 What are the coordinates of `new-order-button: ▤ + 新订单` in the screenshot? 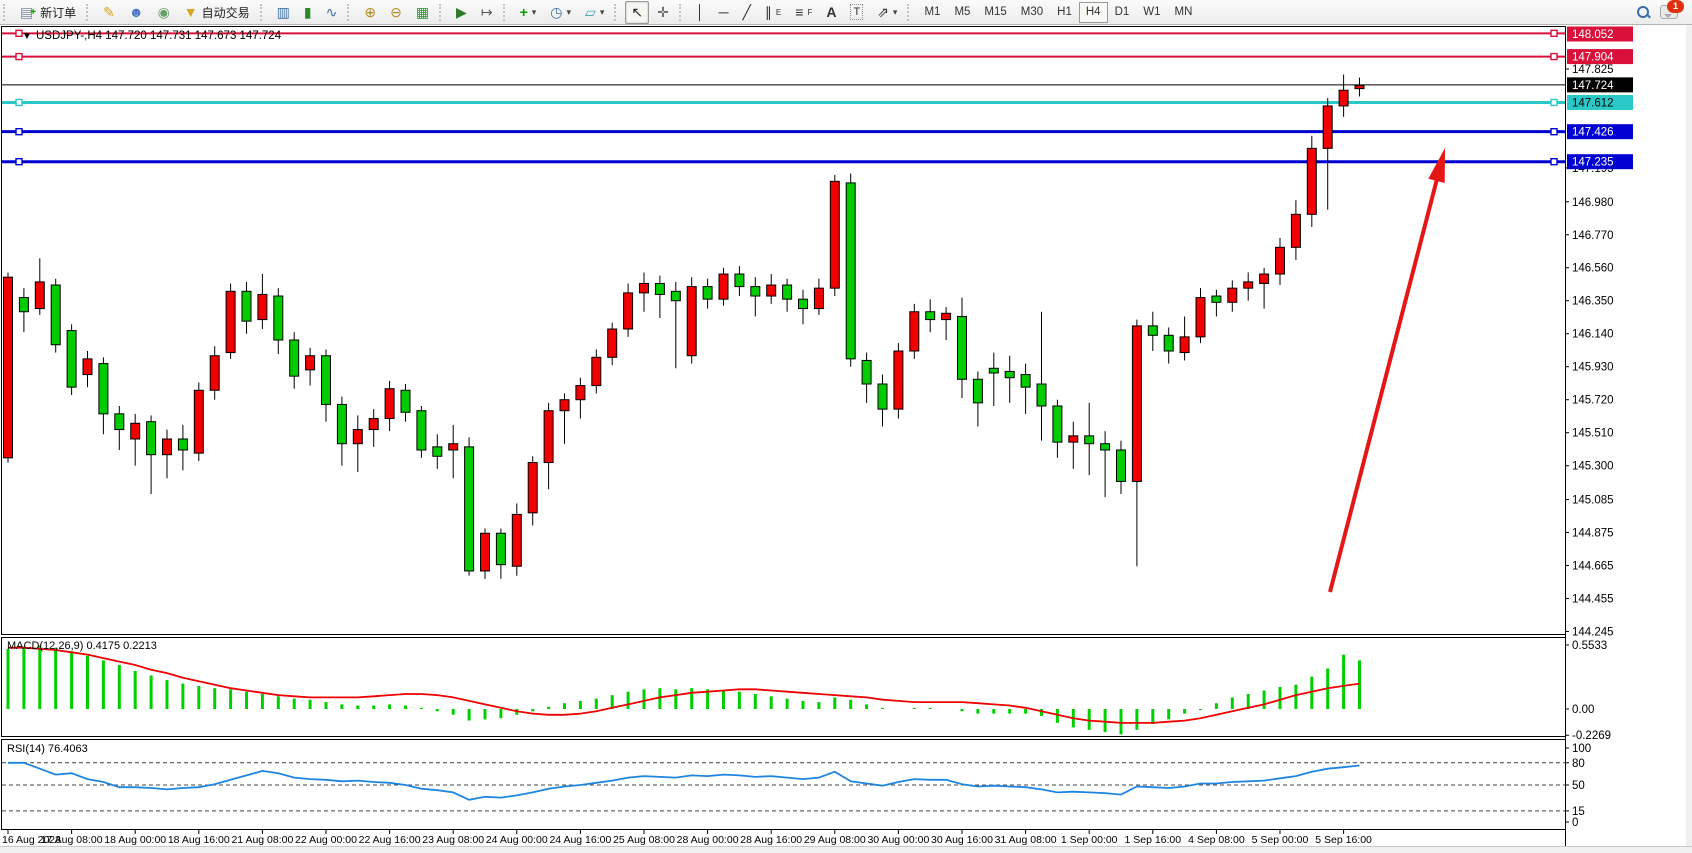 It's located at (48, 12).